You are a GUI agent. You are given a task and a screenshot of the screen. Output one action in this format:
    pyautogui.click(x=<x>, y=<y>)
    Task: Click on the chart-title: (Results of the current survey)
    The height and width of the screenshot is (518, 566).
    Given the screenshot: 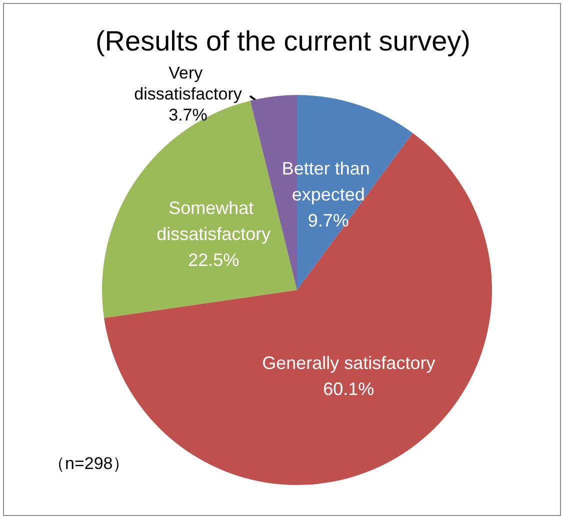 What is the action you would take?
    pyautogui.click(x=283, y=41)
    